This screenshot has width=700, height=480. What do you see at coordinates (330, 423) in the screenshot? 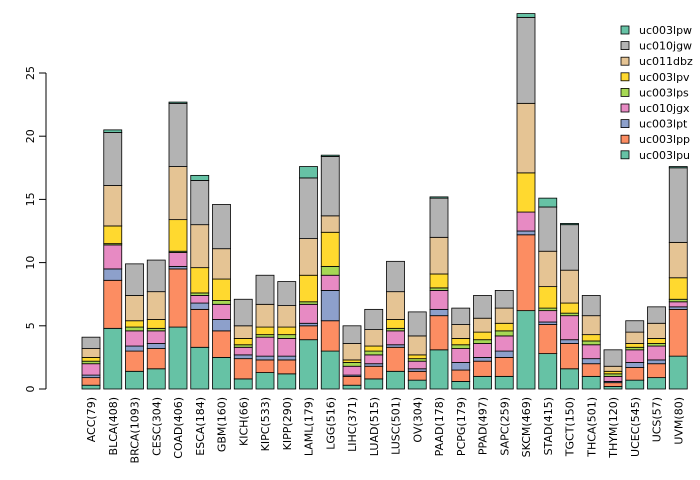
I see `x-tick-label: LGG(516)` at bounding box center [330, 423].